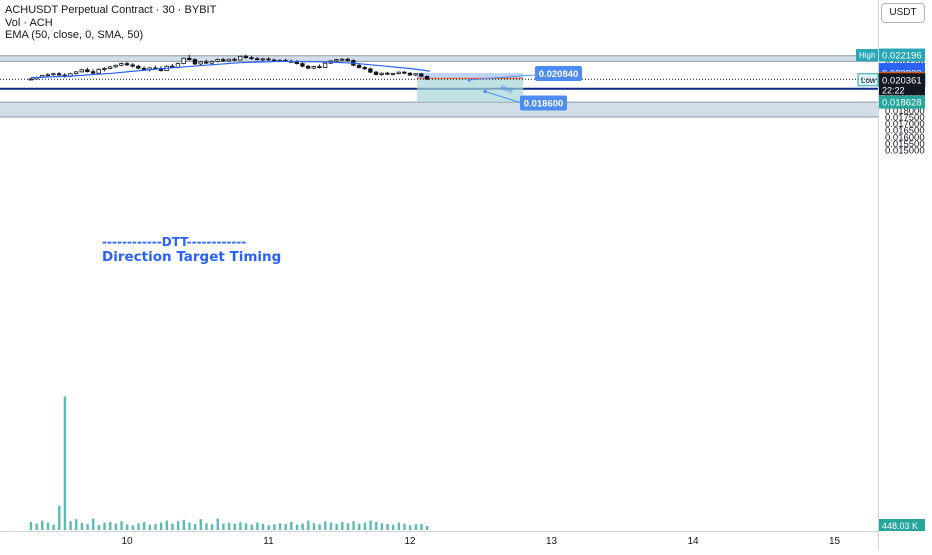  Describe the element at coordinates (74, 35) in the screenshot. I see `ema-legend: EMA (50, close, 0, SMA, 50)` at that location.